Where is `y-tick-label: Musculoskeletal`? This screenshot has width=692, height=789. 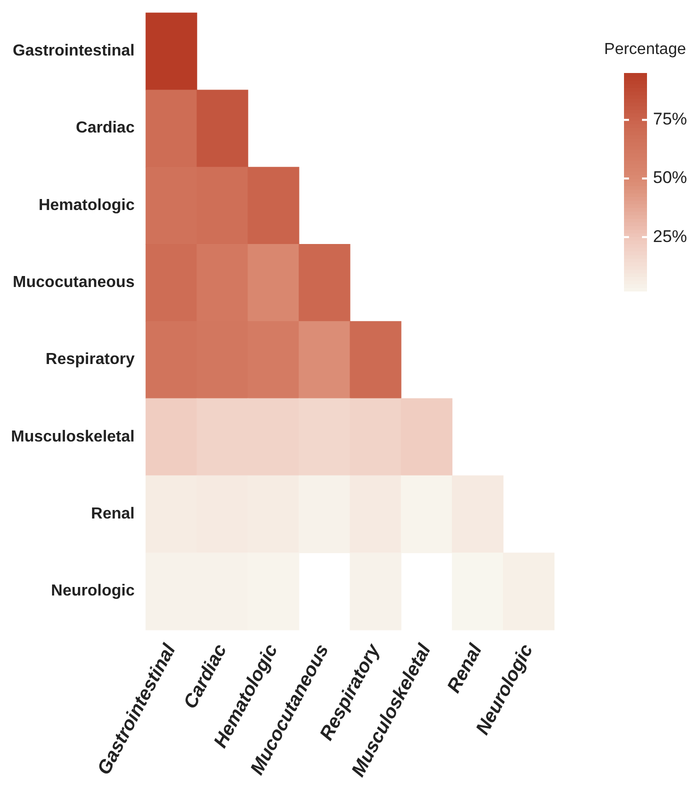
y-tick-label: Musculoskeletal is located at coordinates (72, 437).